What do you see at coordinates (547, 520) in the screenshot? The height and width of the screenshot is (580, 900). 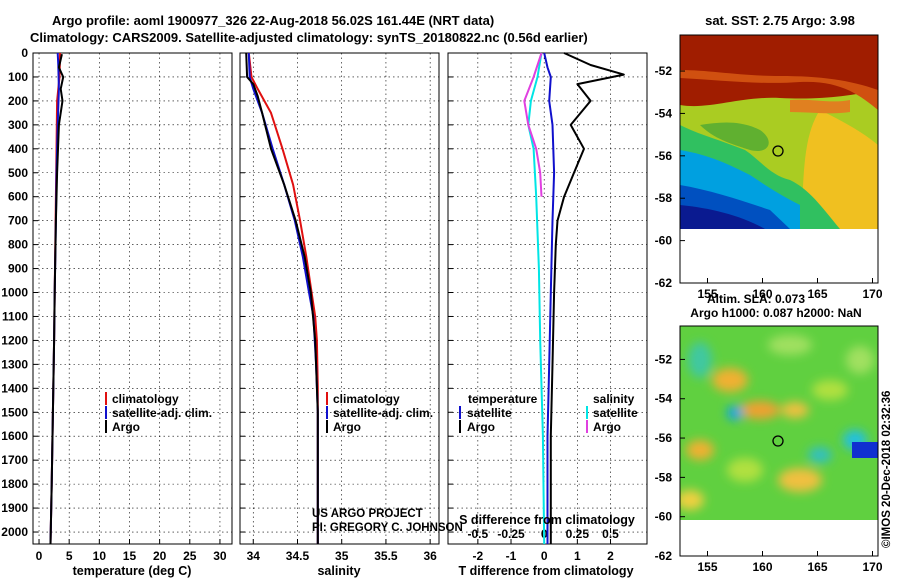 I see `salinity-difference-axis-label: S difference from climatology` at bounding box center [547, 520].